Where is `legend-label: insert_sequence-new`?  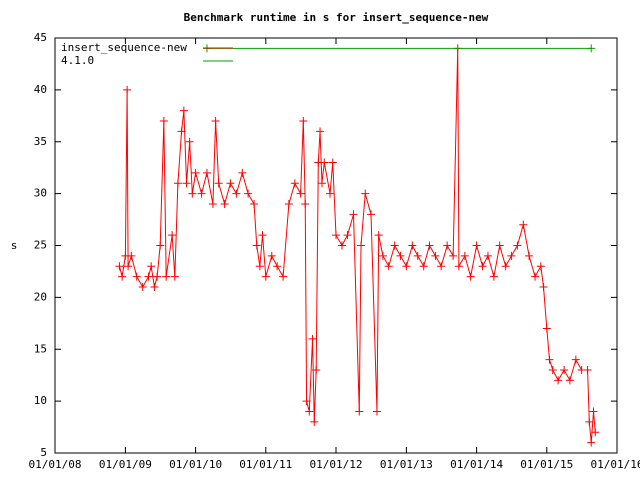 legend-label: insert_sequence-new is located at coordinates (124, 47).